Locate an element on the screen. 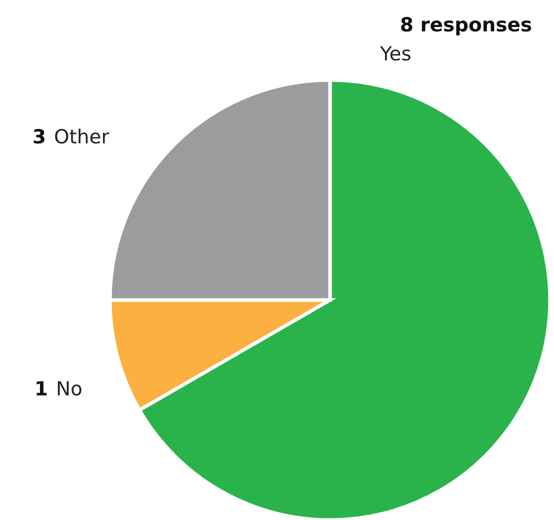 Image resolution: width=554 pixels, height=520 pixels. slice-label: Yes is located at coordinates (395, 53).